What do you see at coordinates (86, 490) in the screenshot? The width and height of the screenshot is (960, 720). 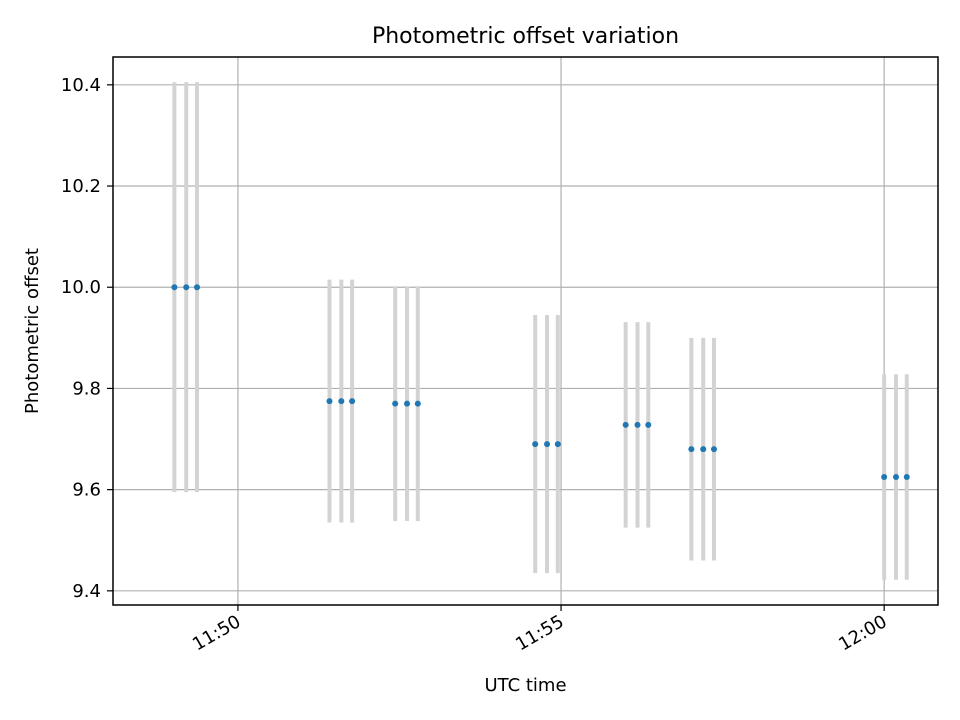 I see `y-tick-label: 9.6` at bounding box center [86, 490].